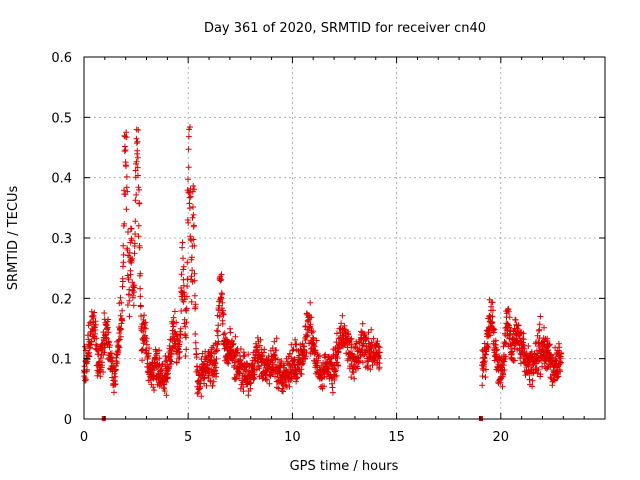 The width and height of the screenshot is (640, 480). I want to click on y-tick-label: 0.6, so click(61, 58).